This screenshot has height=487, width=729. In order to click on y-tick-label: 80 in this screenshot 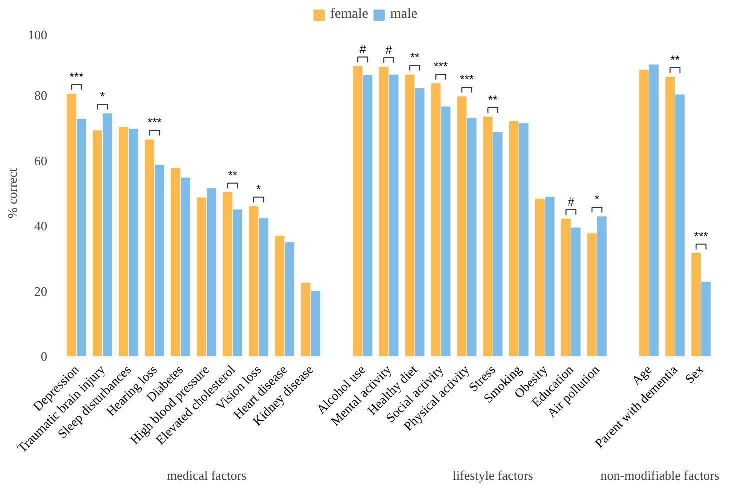, I will do `click(41, 96)`.